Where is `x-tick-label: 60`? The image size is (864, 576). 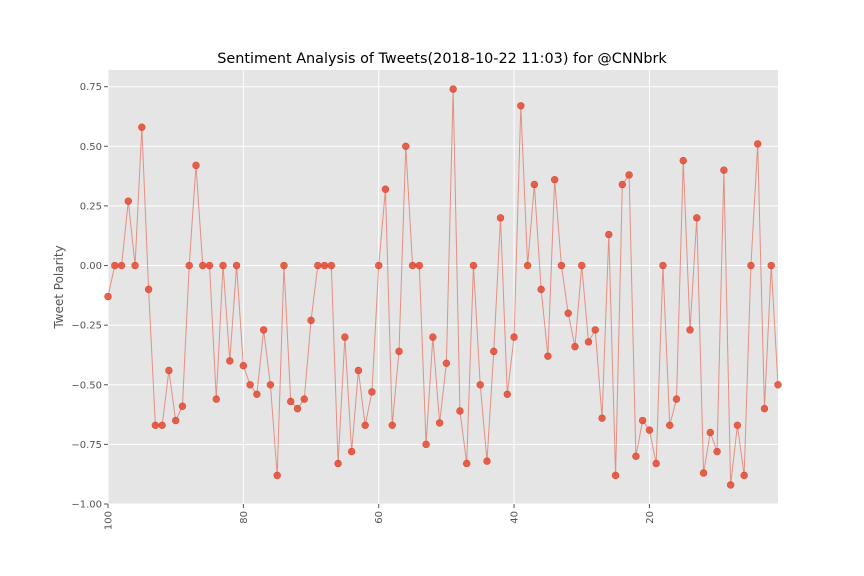 x-tick-label: 60 is located at coordinates (379, 517).